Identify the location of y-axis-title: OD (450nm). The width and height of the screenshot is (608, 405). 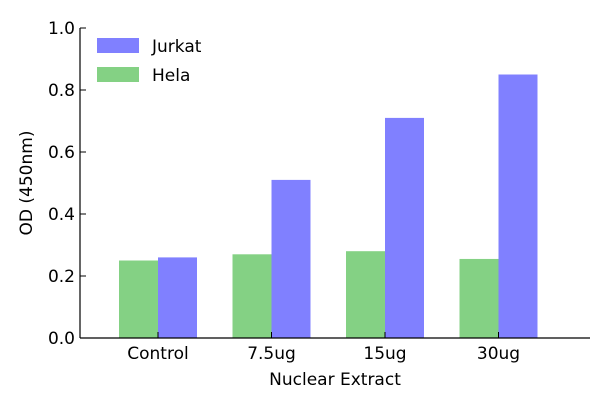
(27, 183).